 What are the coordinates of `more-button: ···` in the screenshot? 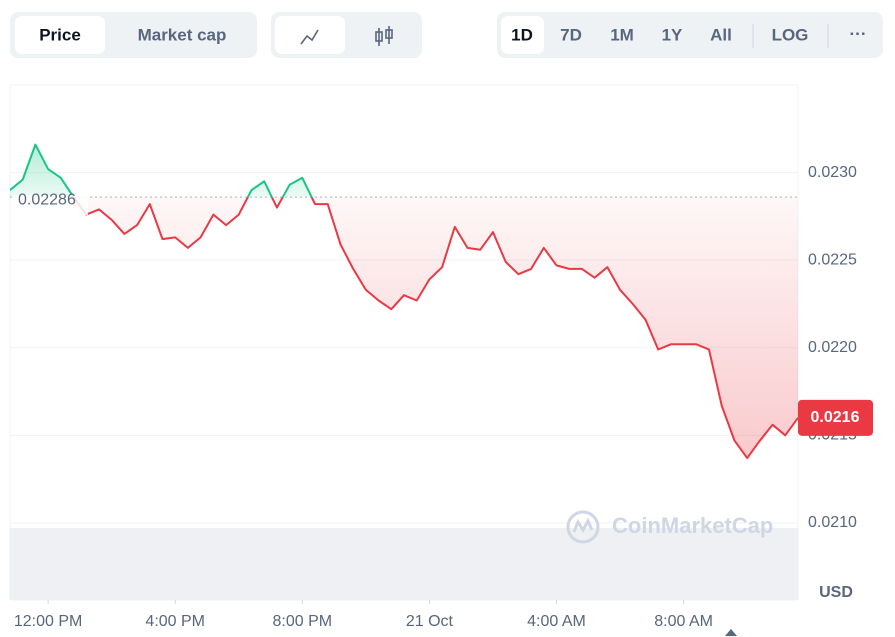 It's located at (858, 33).